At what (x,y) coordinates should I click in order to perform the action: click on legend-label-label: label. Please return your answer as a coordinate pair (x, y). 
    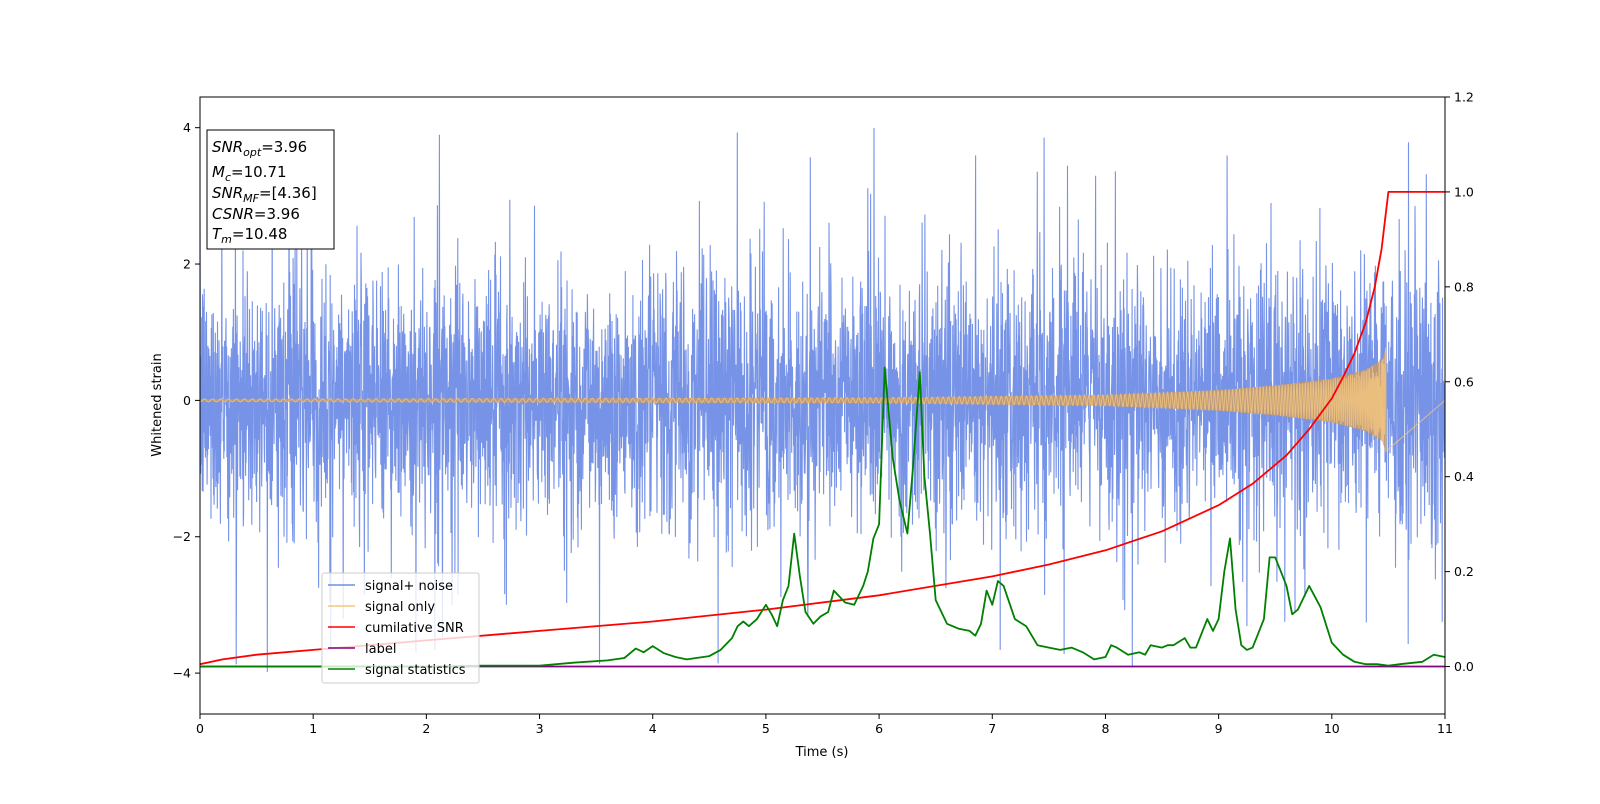
    Looking at the image, I should click on (380, 649).